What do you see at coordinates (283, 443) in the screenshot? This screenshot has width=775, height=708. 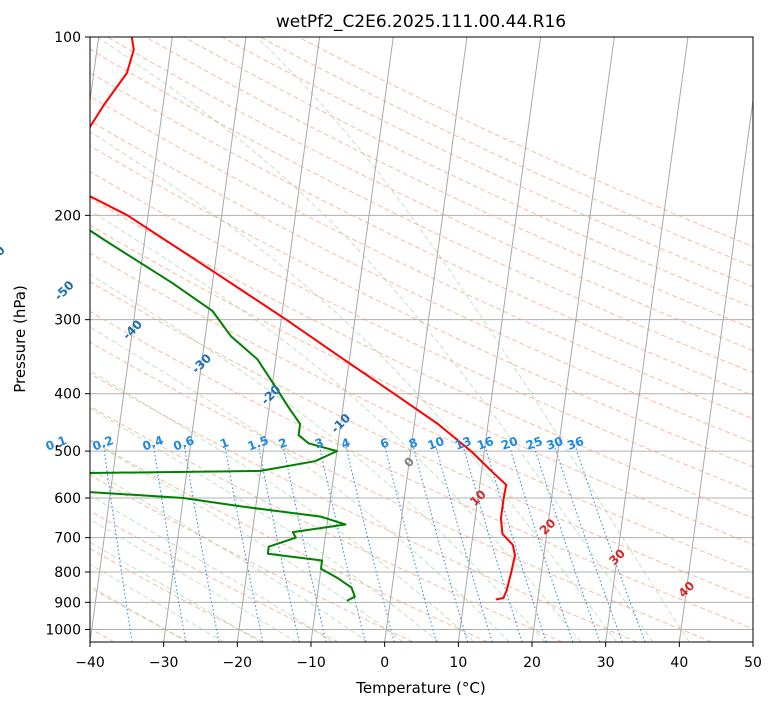 I see `mixing-ratio-label: 2` at bounding box center [283, 443].